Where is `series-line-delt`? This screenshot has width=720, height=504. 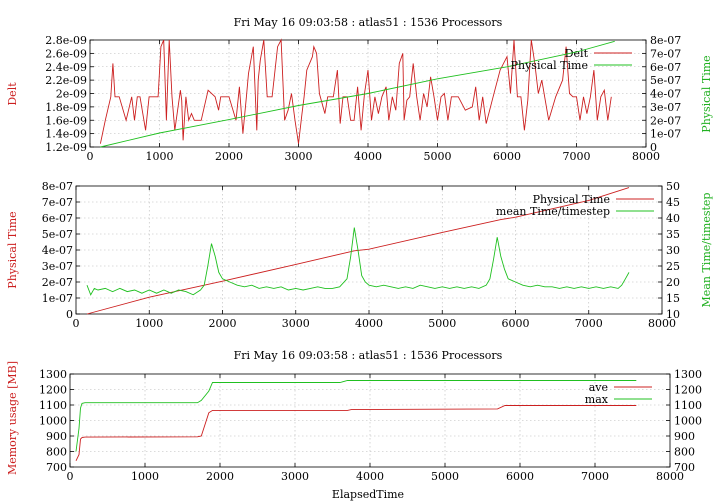
series-line-delt is located at coordinates (355, 91).